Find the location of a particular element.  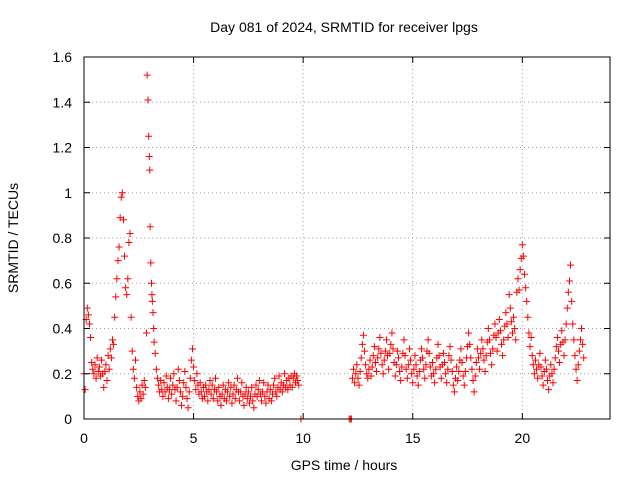

x-tick-label: 15 is located at coordinates (413, 438).